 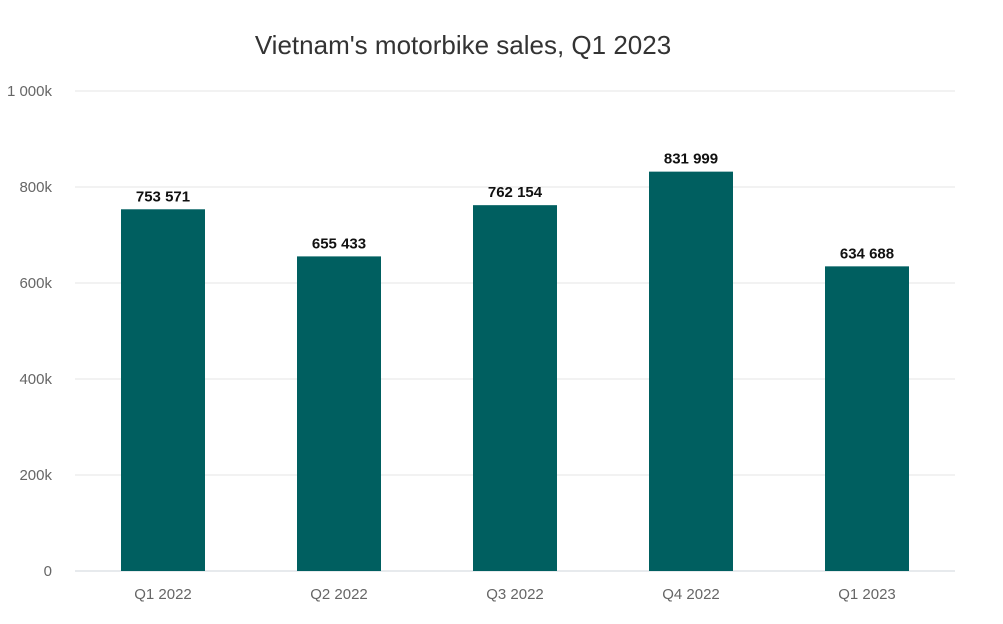 I want to click on y-axis-ticks: 0 200k 400k 600k 800k 1 000k, so click(x=30, y=331).